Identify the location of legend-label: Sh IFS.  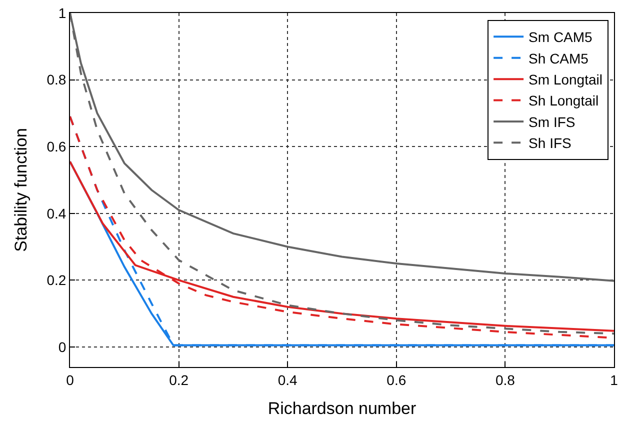
(550, 143).